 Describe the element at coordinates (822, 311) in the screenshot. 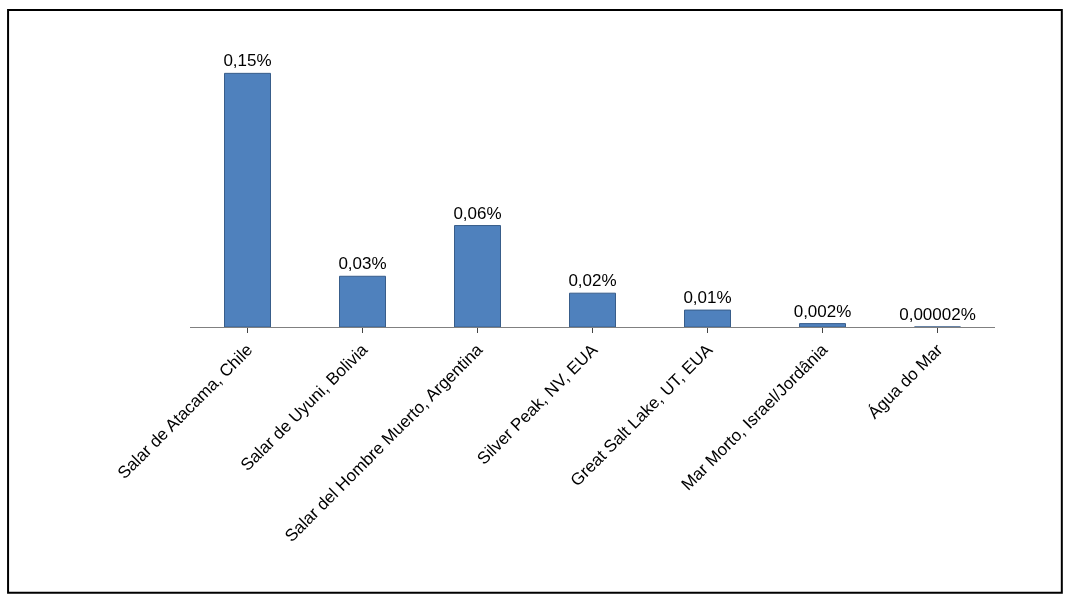

I see `data-label: 0,002%` at that location.